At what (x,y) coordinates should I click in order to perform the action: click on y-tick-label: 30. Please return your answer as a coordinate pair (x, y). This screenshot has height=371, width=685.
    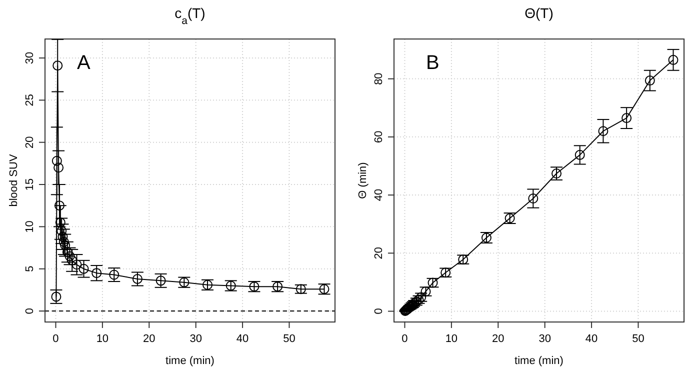
    Looking at the image, I should click on (30, 58).